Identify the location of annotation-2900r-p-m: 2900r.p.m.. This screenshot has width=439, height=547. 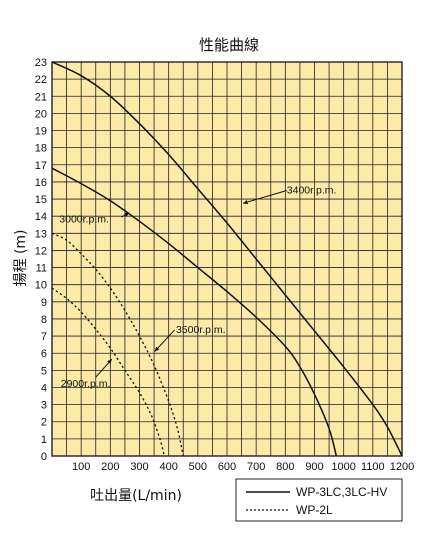
(86, 384).